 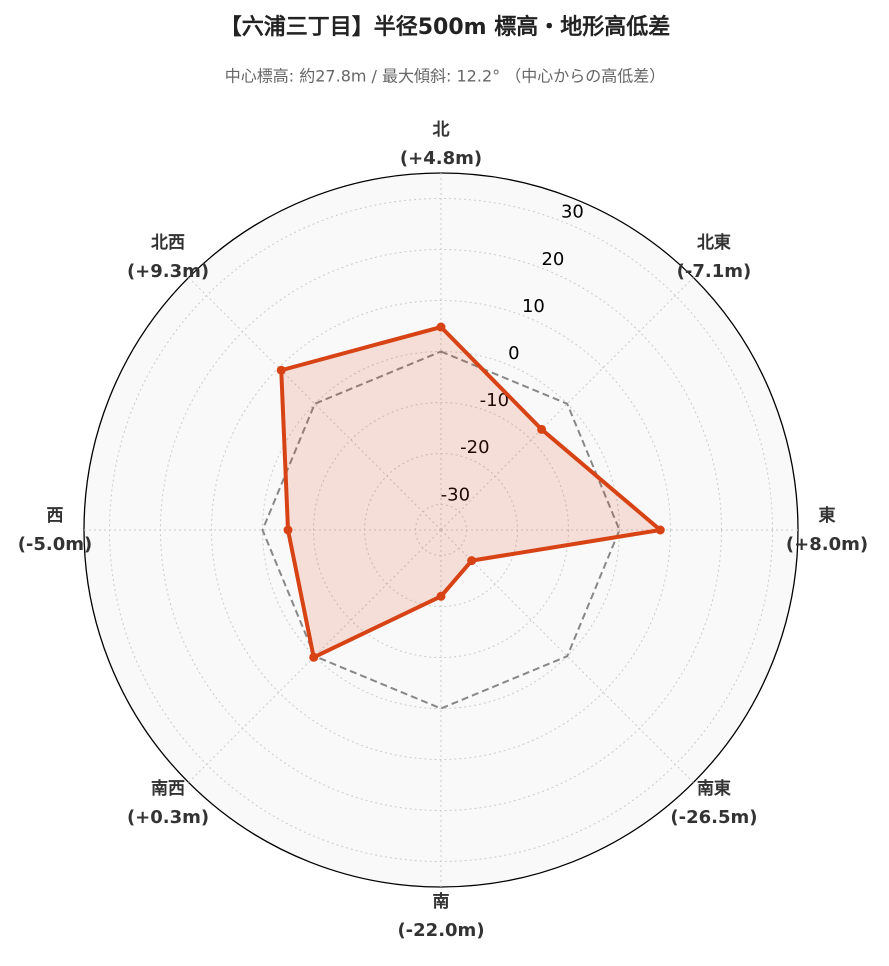 What do you see at coordinates (168, 243) in the screenshot?
I see `category-label: 北西` at bounding box center [168, 243].